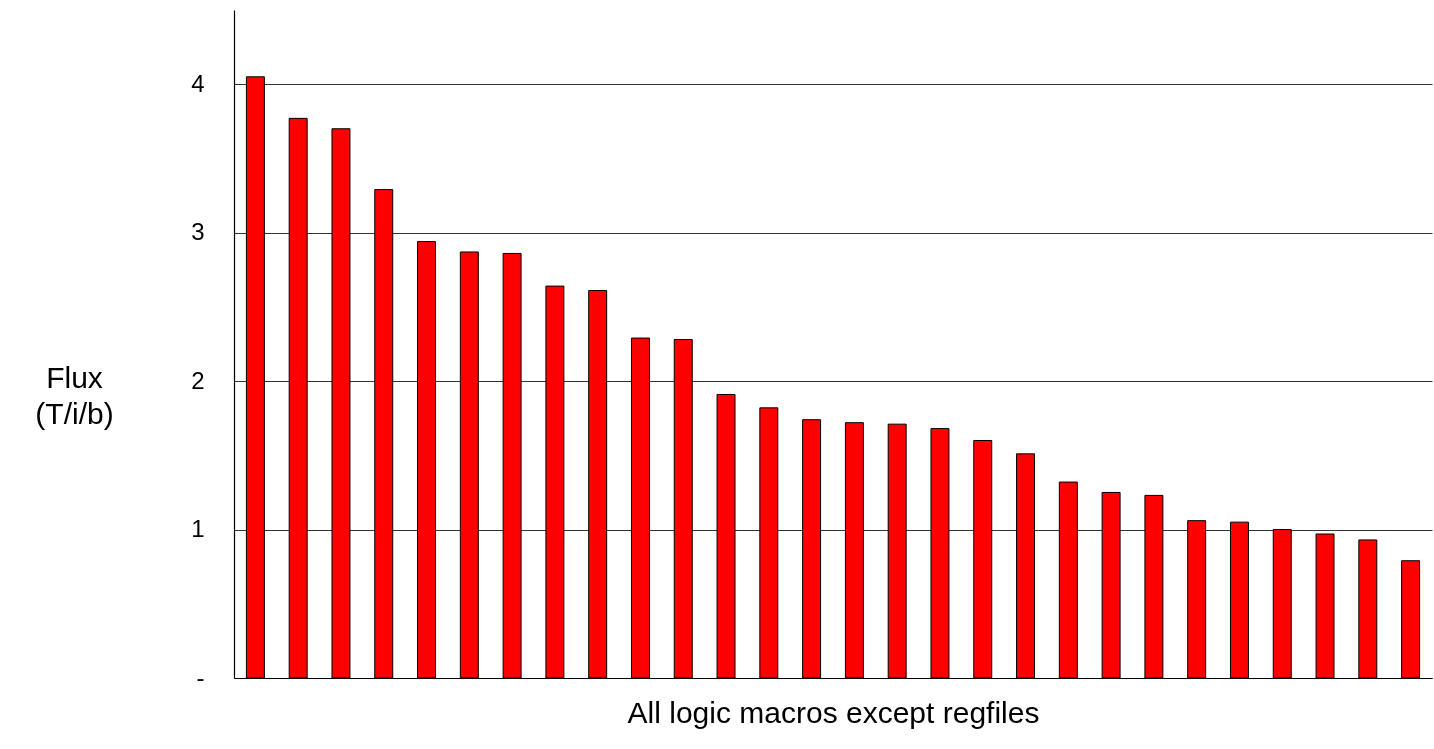 The image size is (1434, 749). Describe the element at coordinates (200, 677) in the screenshot. I see `y-tick-label: -` at that location.